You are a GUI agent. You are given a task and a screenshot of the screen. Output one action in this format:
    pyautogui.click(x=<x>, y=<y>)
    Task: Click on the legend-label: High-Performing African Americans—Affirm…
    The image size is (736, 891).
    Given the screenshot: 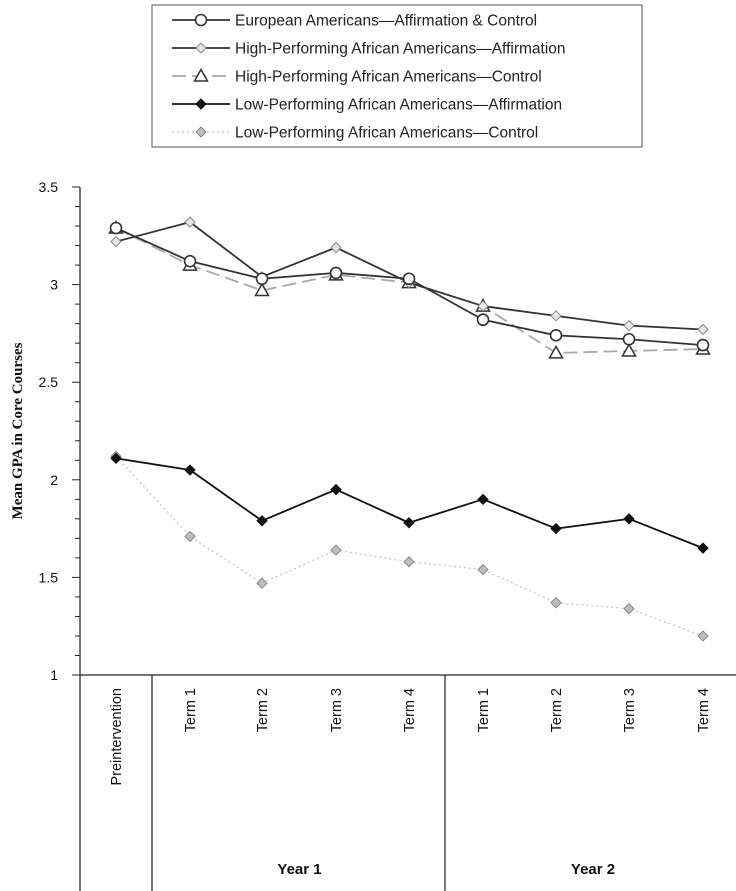 What is the action you would take?
    pyautogui.click(x=400, y=49)
    